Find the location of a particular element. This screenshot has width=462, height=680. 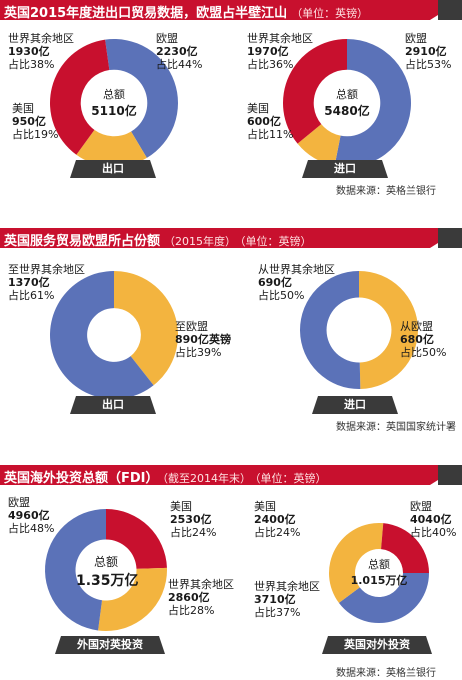

legend-value: 4040亿 is located at coordinates (431, 519).